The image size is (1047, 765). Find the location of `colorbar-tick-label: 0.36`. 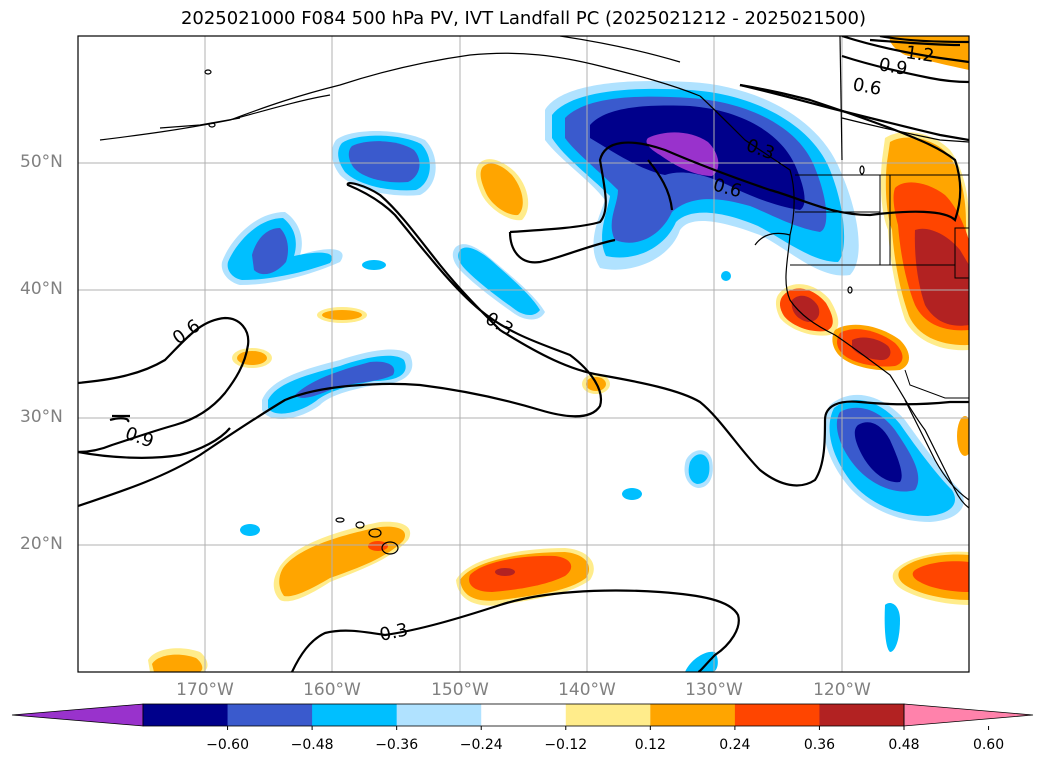

colorbar-tick-label: 0.36 is located at coordinates (819, 745).